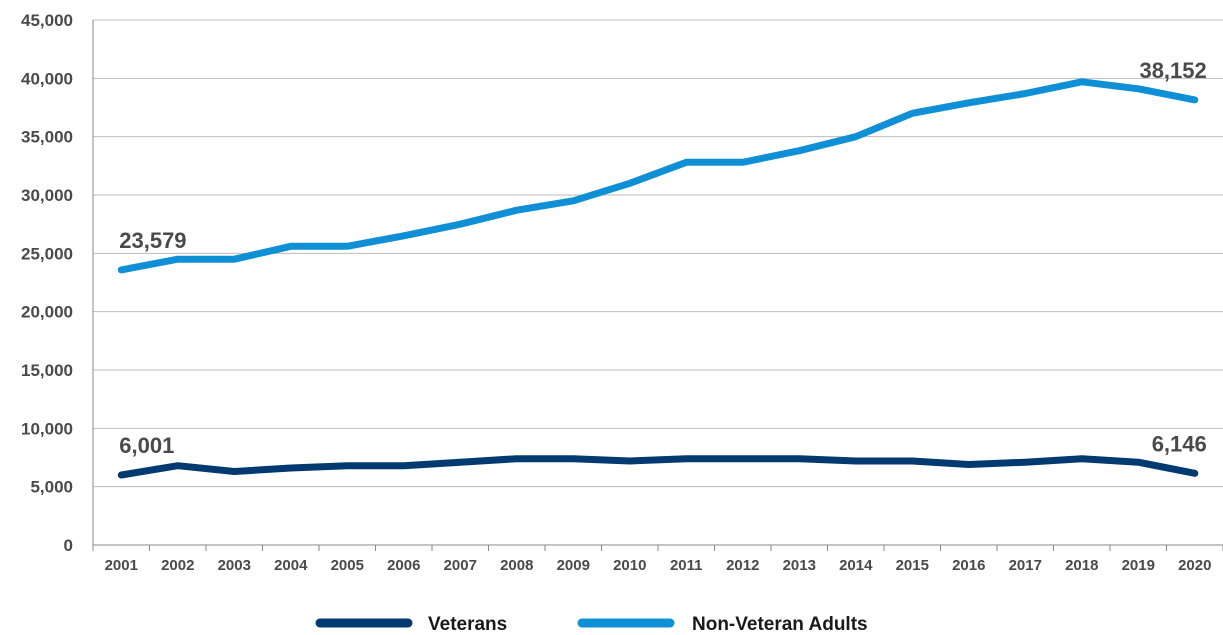 Image resolution: width=1223 pixels, height=635 pixels. I want to click on x-tick-label: 2003, so click(234, 565).